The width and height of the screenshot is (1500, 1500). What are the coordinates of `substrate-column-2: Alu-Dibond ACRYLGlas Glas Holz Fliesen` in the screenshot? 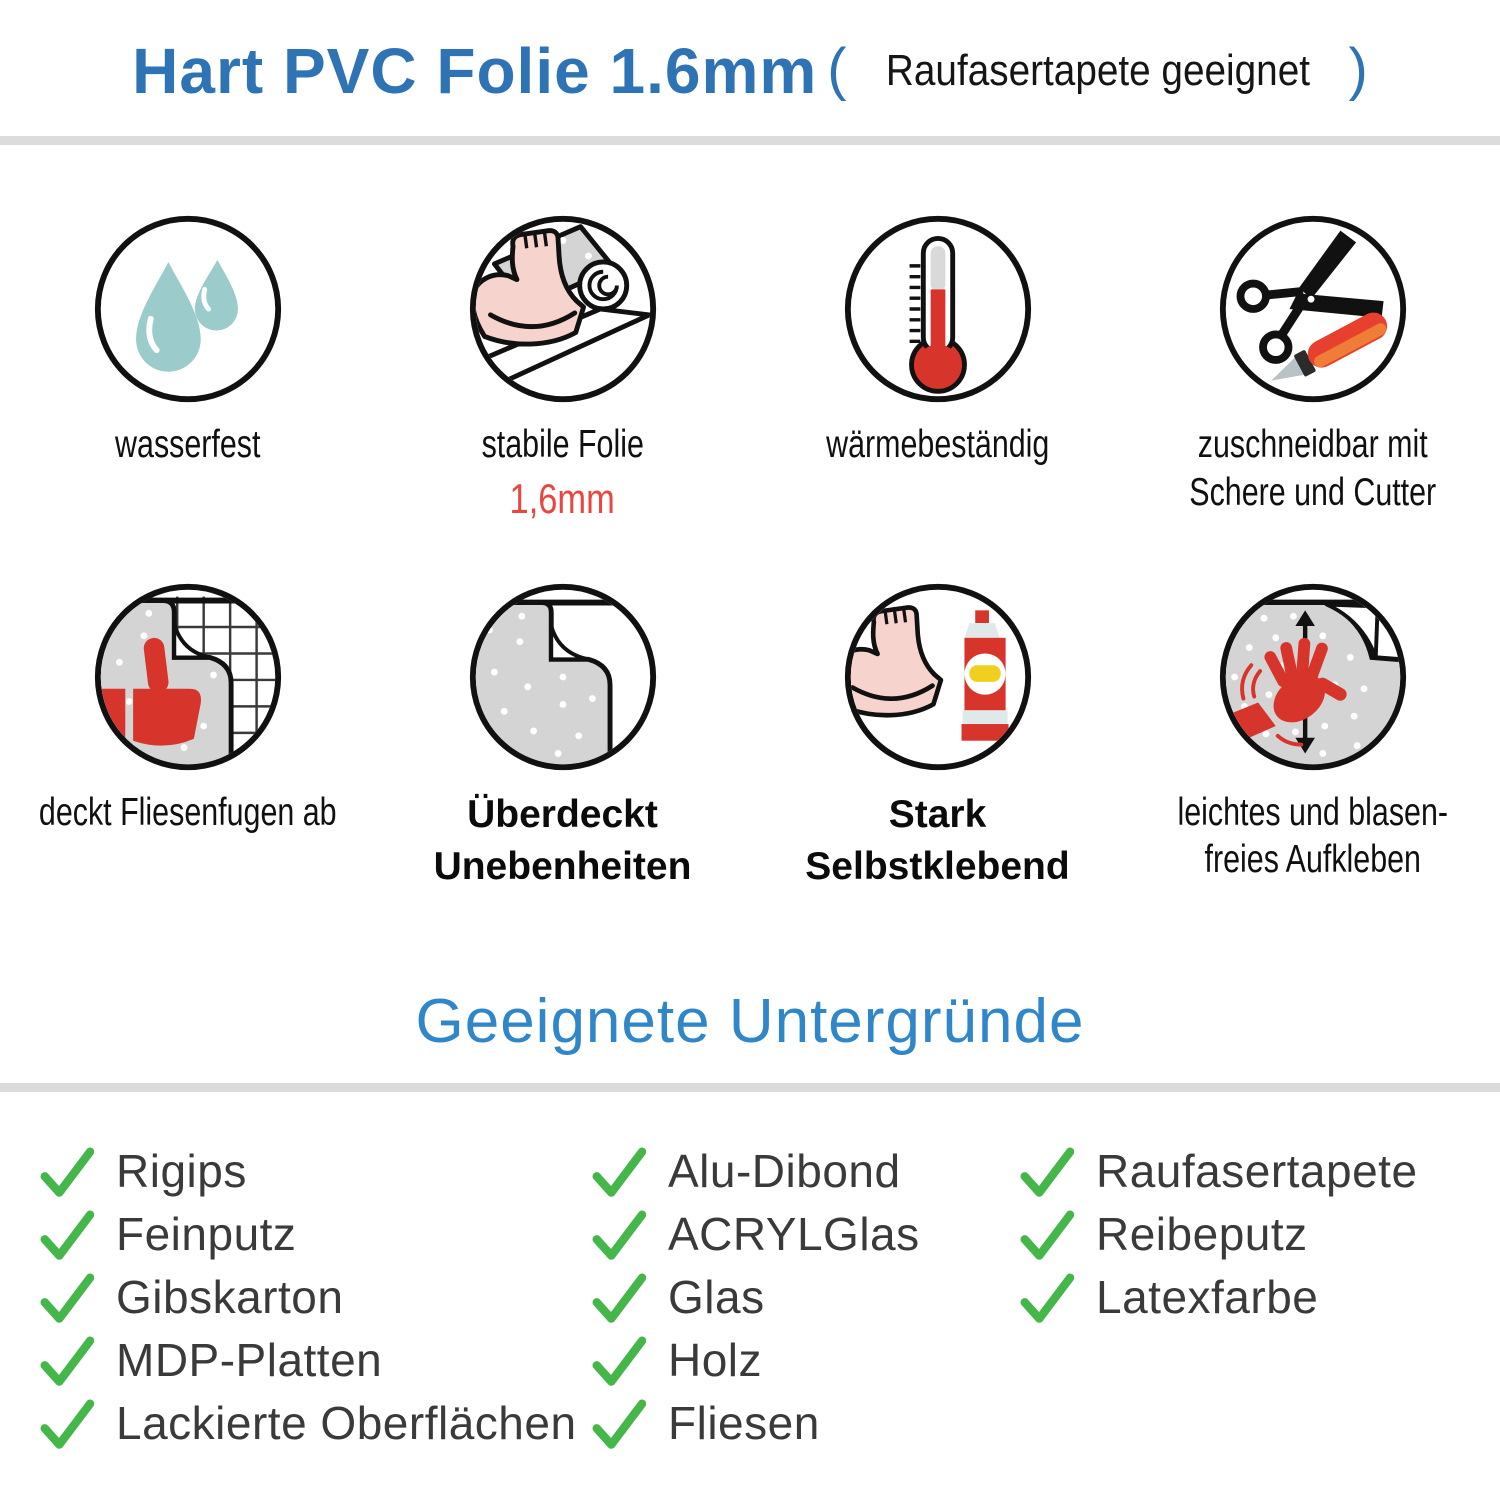 It's located at (804, 1297).